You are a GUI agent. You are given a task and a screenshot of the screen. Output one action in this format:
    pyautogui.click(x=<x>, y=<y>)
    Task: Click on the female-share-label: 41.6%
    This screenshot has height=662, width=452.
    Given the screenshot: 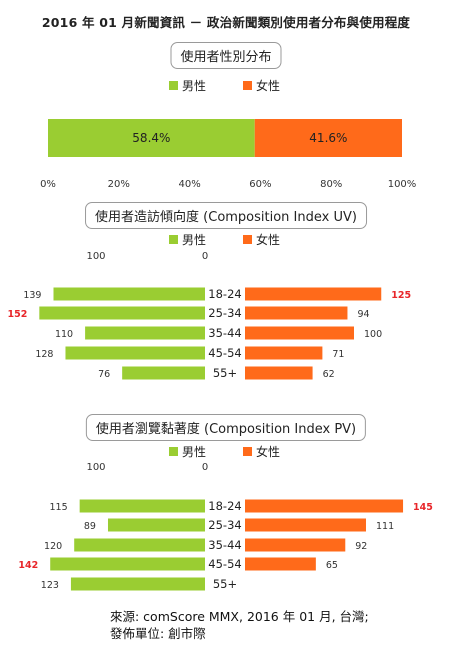 What is the action you would take?
    pyautogui.click(x=328, y=138)
    